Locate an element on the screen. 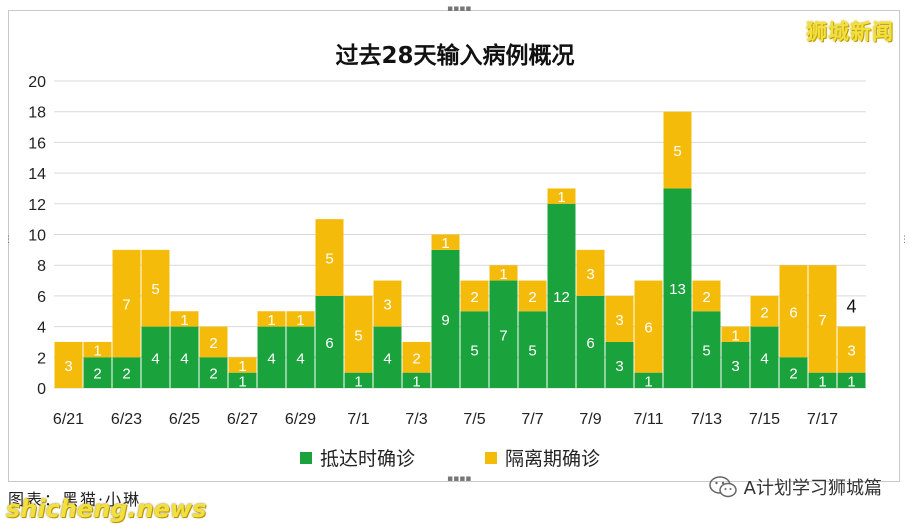 This screenshot has height=525, width=910. x-tick-label: 7/11 is located at coordinates (649, 419).